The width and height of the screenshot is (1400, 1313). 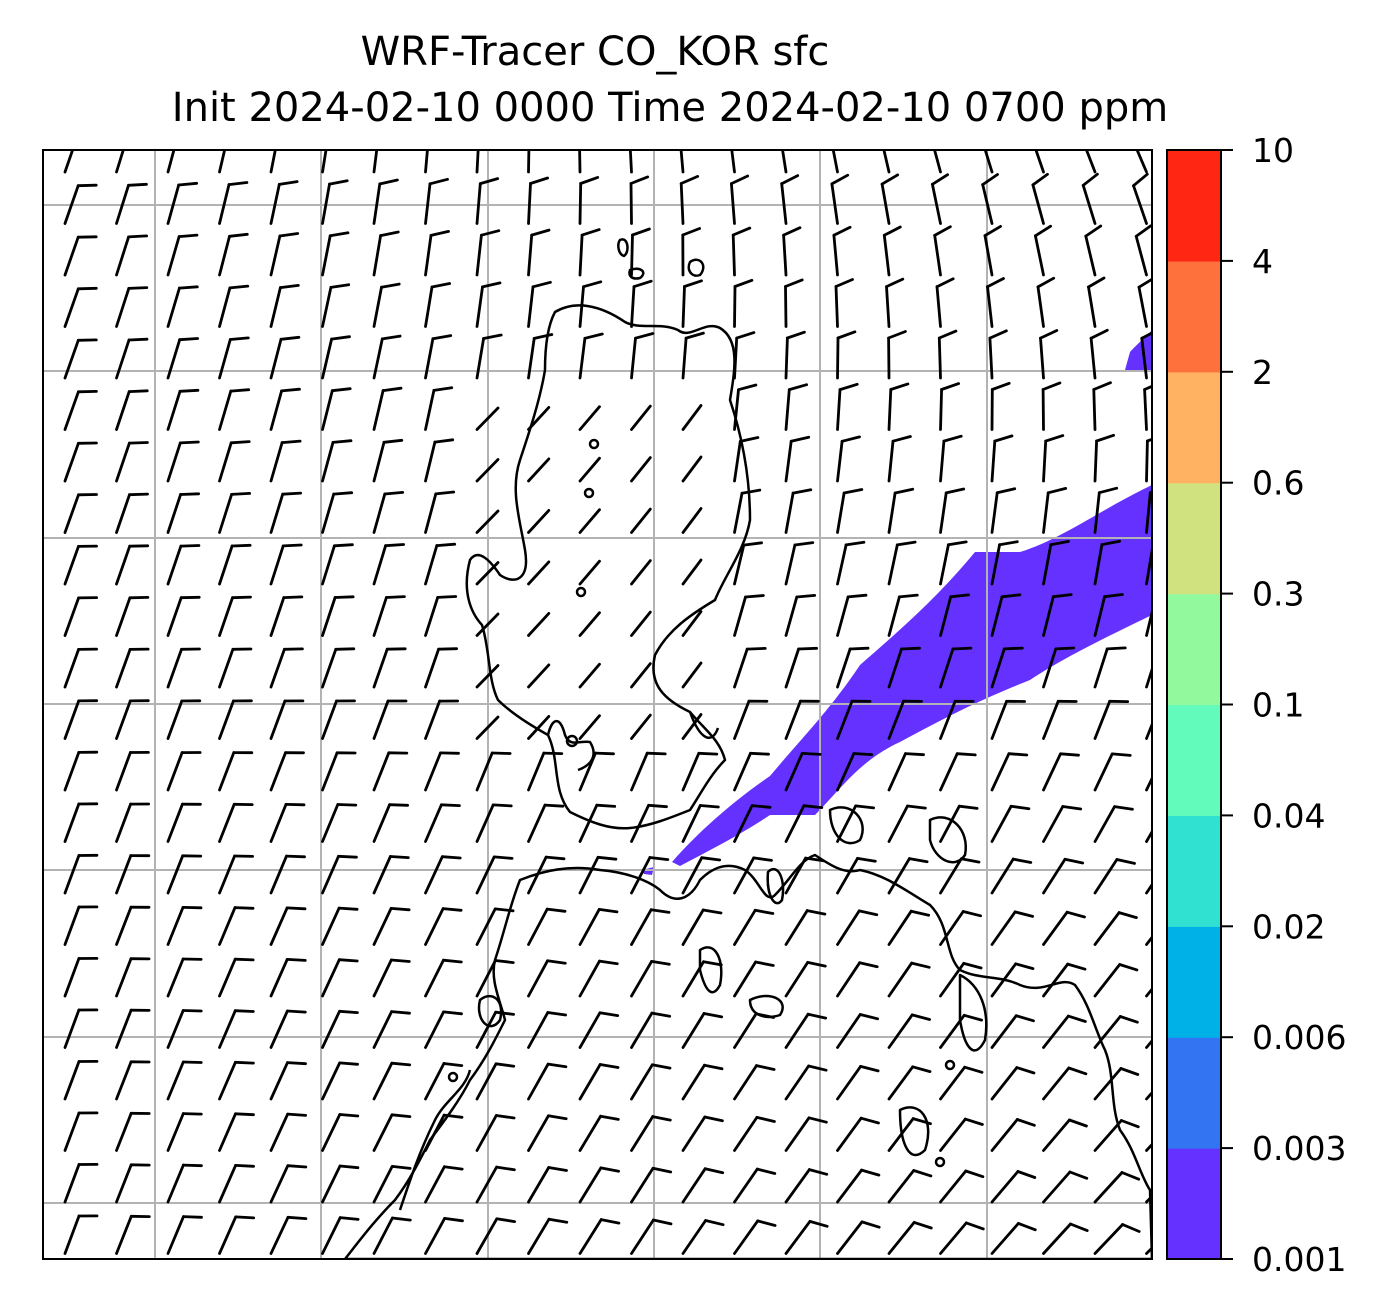 What do you see at coordinates (973, 1012) in the screenshot?
I see `coastline-peninsula-east` at bounding box center [973, 1012].